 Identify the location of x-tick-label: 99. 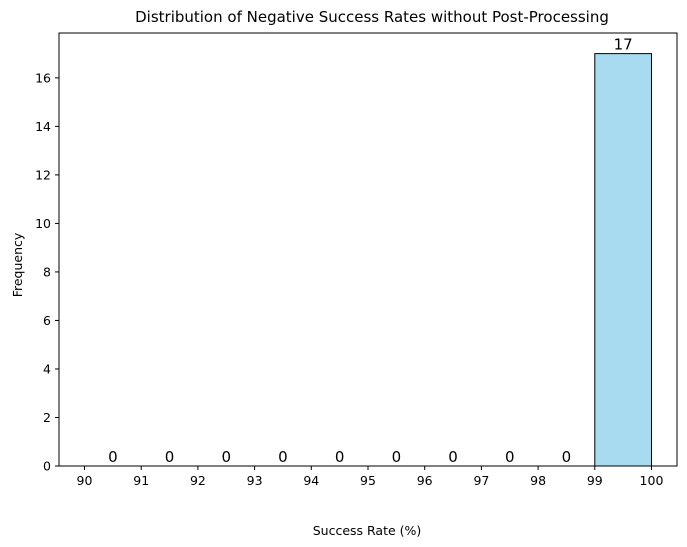
(595, 480).